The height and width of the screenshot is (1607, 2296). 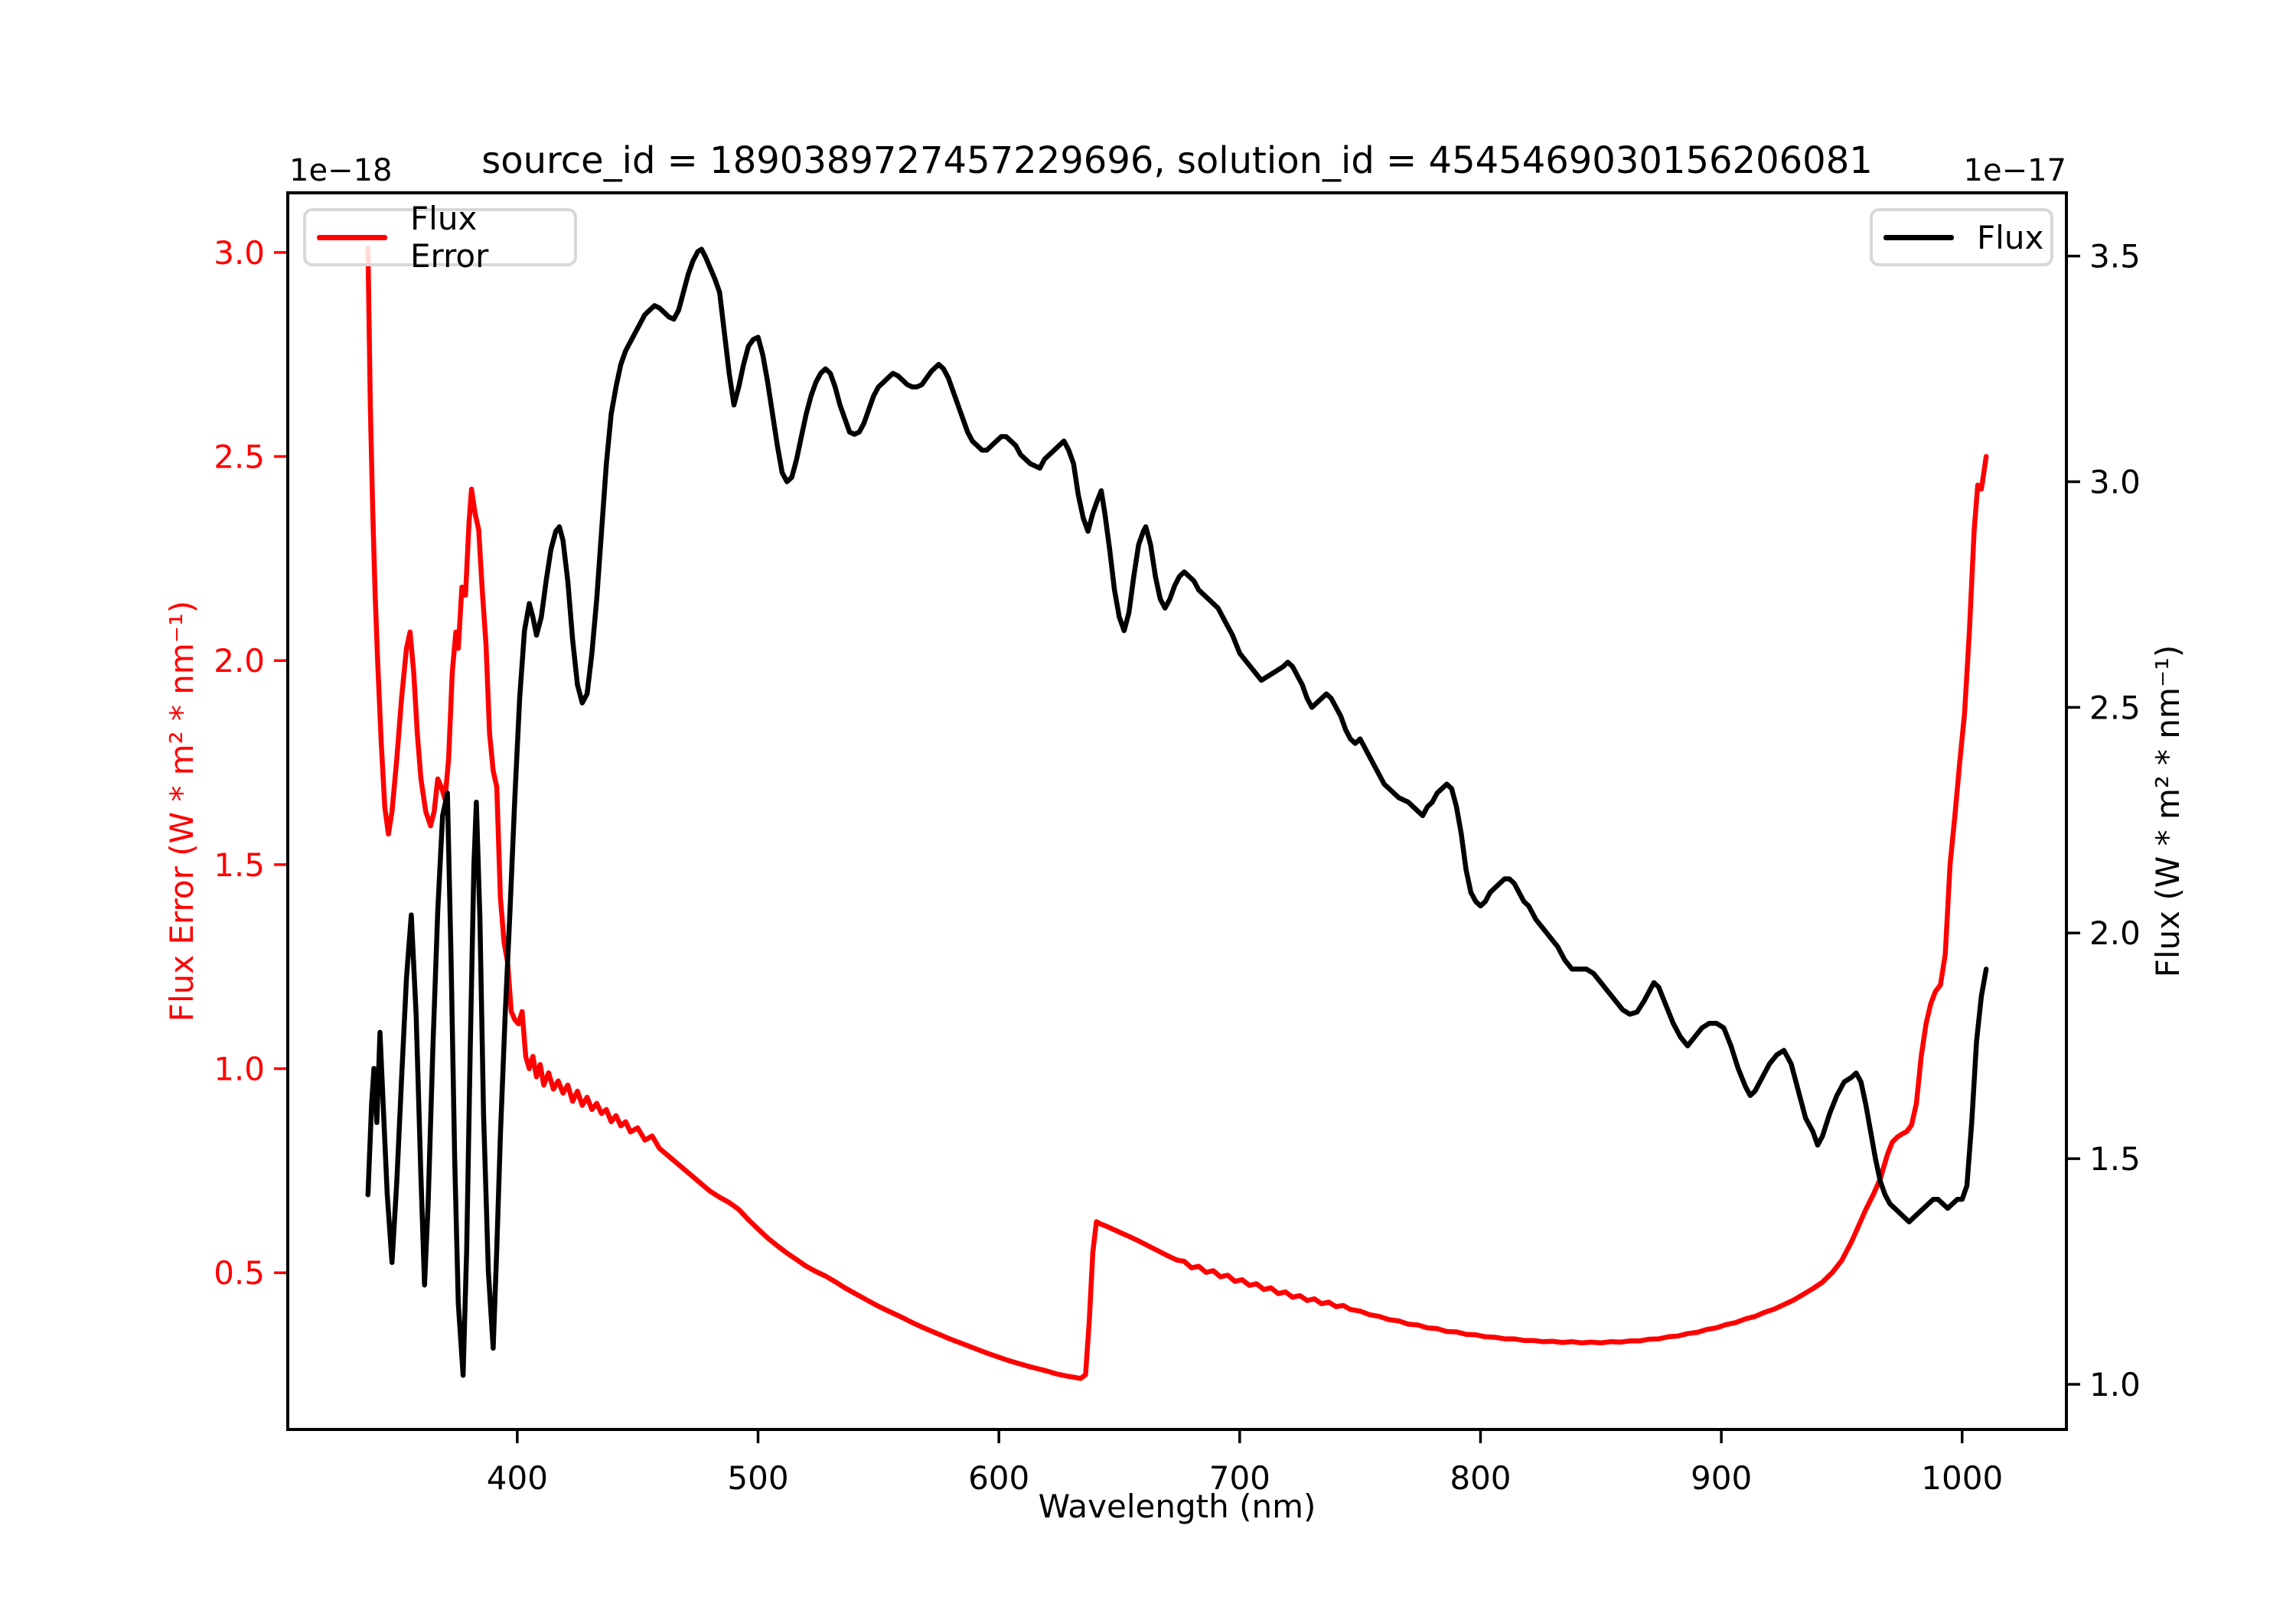 I want to click on x-tick-label: 600, so click(x=998, y=1478).